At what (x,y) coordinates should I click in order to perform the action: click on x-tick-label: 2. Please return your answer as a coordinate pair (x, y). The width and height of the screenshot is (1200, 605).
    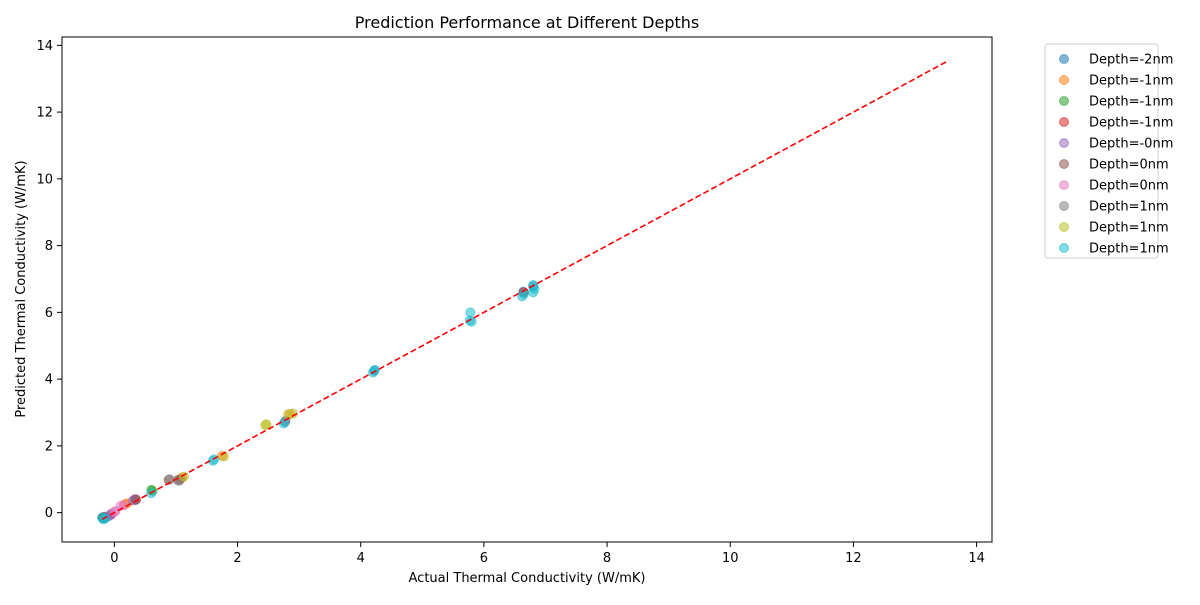
    Looking at the image, I should click on (237, 558).